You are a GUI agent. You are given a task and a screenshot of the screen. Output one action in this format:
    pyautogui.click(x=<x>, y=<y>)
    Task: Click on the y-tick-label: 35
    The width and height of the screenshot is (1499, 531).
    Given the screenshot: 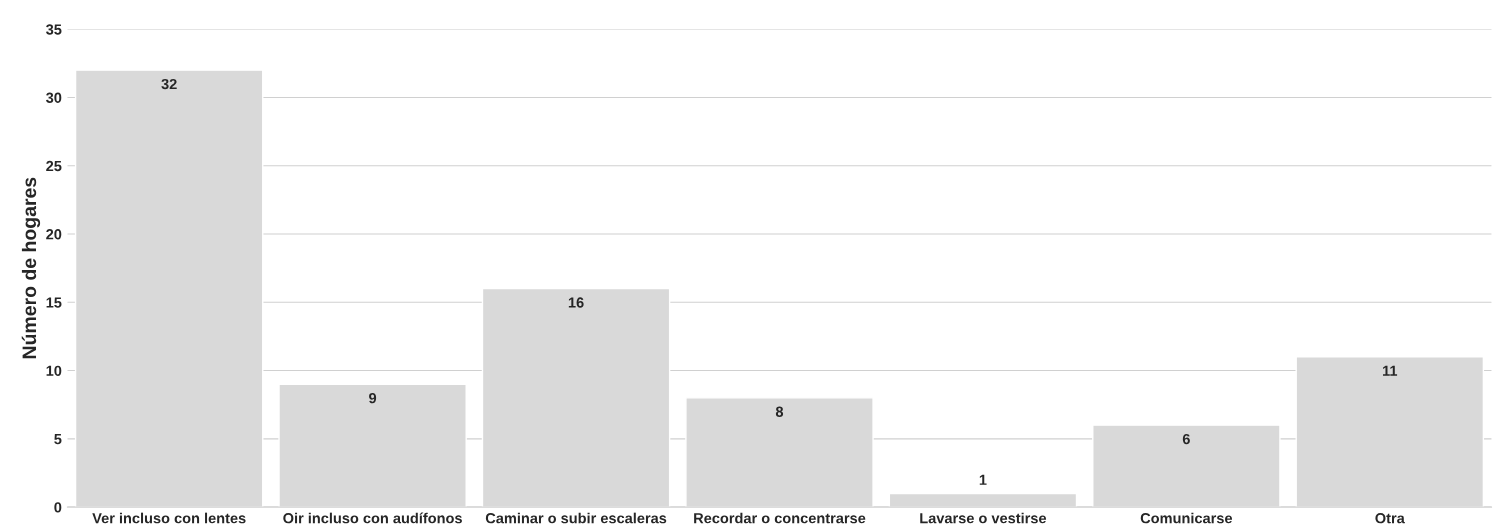 What is the action you would take?
    pyautogui.click(x=54, y=29)
    